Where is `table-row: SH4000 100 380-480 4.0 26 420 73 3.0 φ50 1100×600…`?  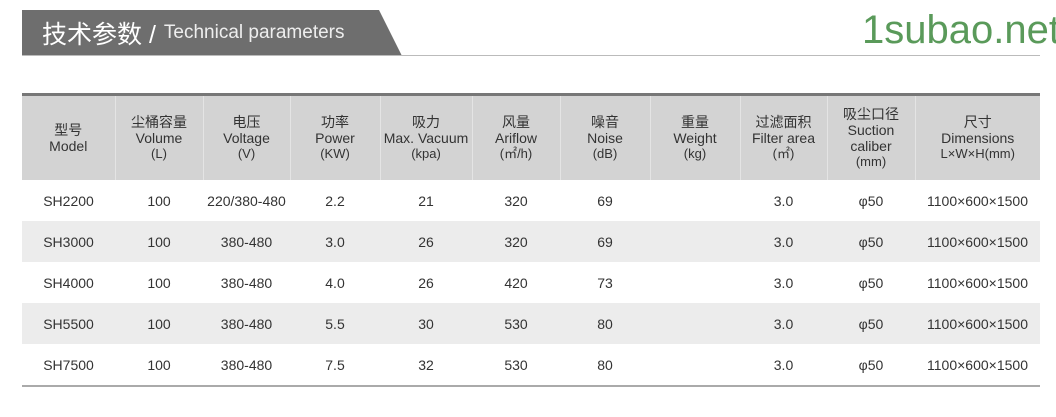 table-row: SH4000 100 380-480 4.0 26 420 73 3.0 φ50 1100×600… is located at coordinates (531, 282).